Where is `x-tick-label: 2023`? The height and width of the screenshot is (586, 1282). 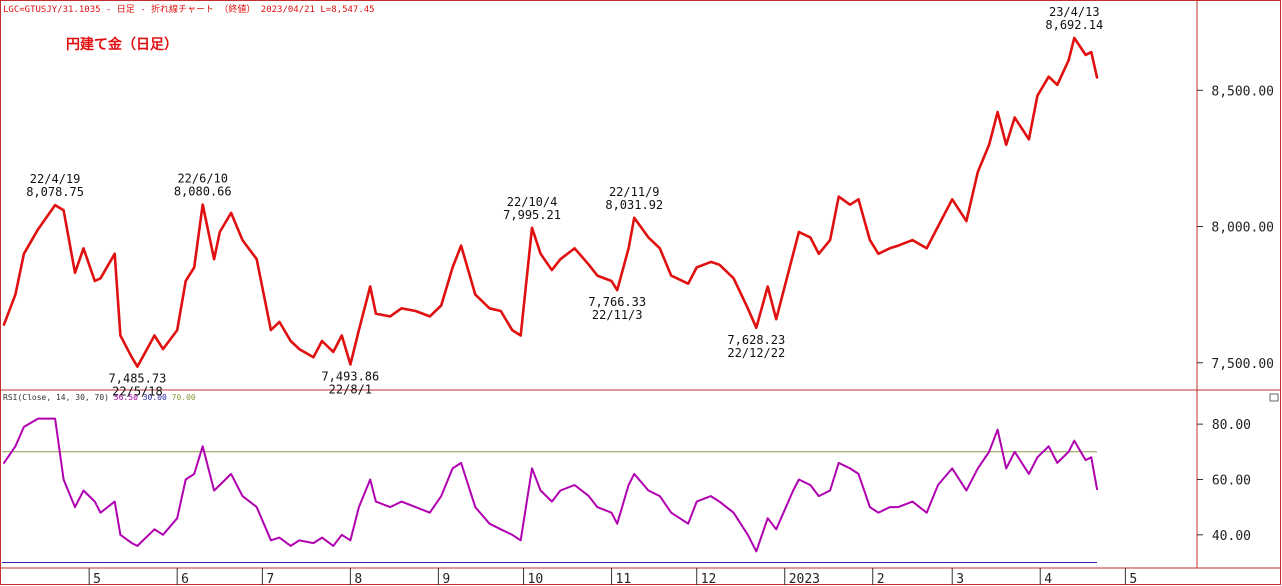 x-tick-label: 2023 is located at coordinates (804, 579).